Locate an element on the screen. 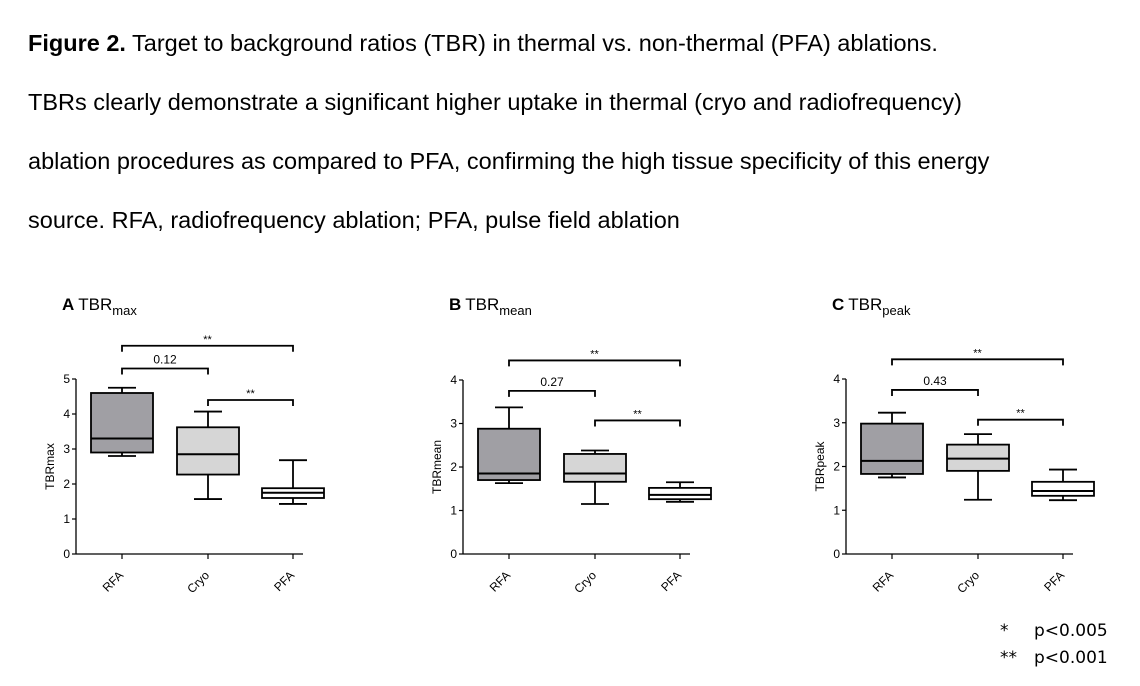 The height and width of the screenshot is (686, 1140). panel-title: C TBRpeak is located at coordinates (871, 306).